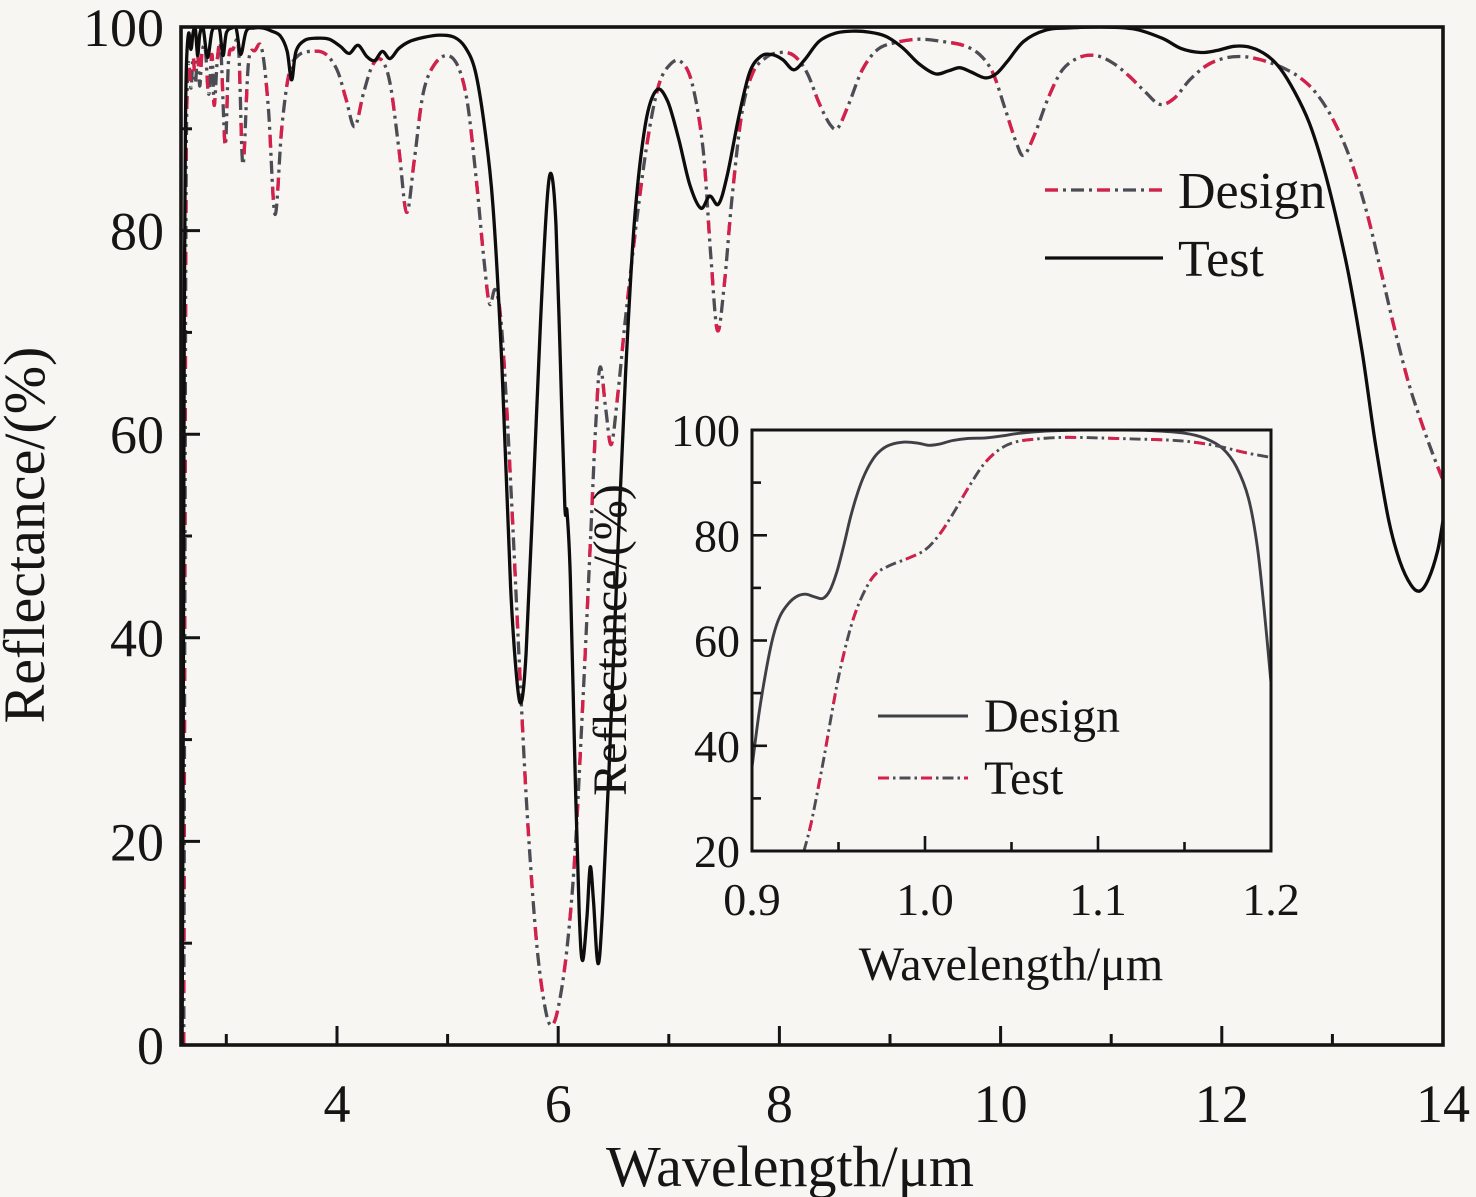 This screenshot has width=1476, height=1197. Describe the element at coordinates (717, 851) in the screenshot. I see `inset-y-tick-label: 20` at that location.